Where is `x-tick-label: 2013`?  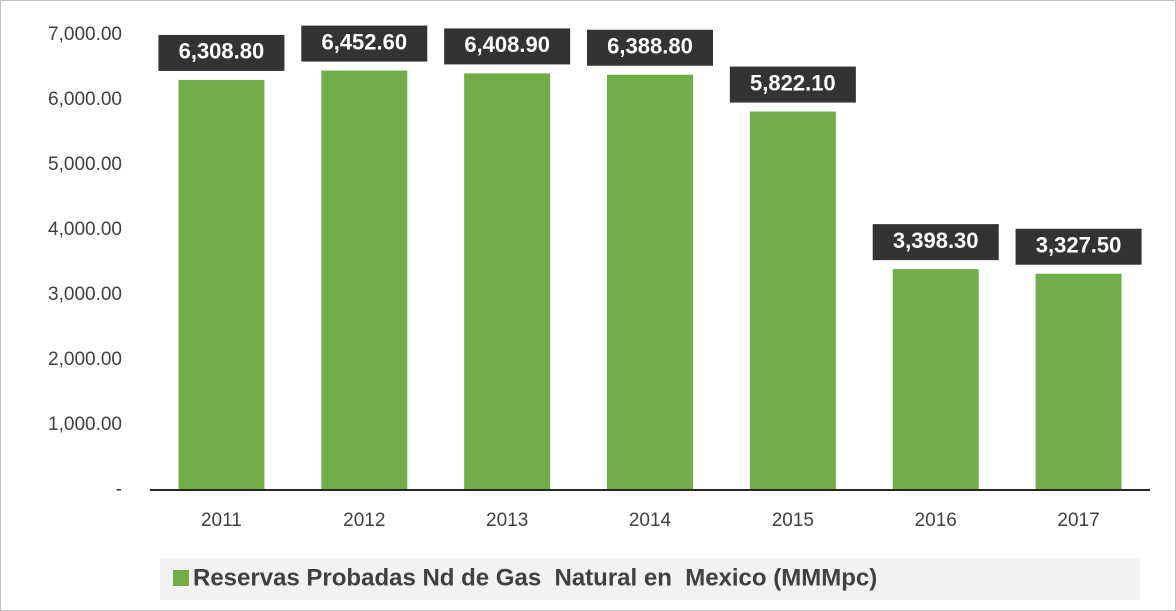 x-tick-label: 2013 is located at coordinates (507, 520).